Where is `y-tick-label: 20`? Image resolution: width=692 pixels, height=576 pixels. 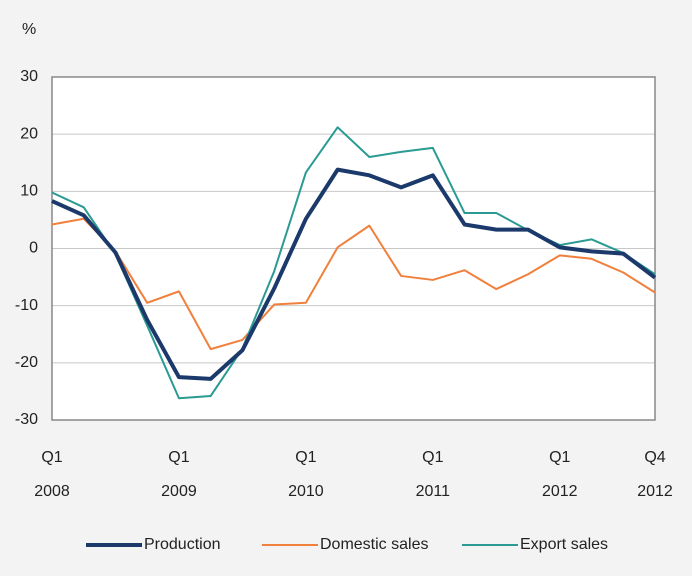 y-tick-label: 20 is located at coordinates (29, 133).